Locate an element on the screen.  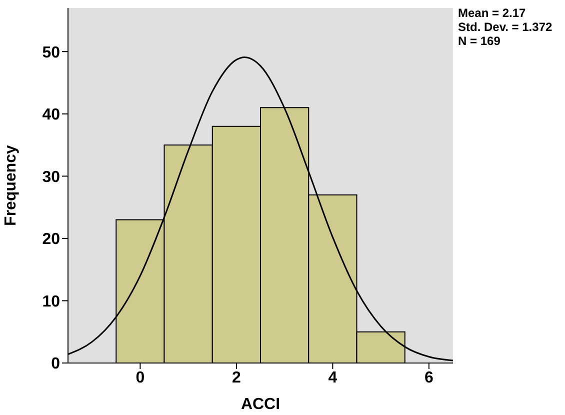
x-tick-label: 4 is located at coordinates (333, 377).